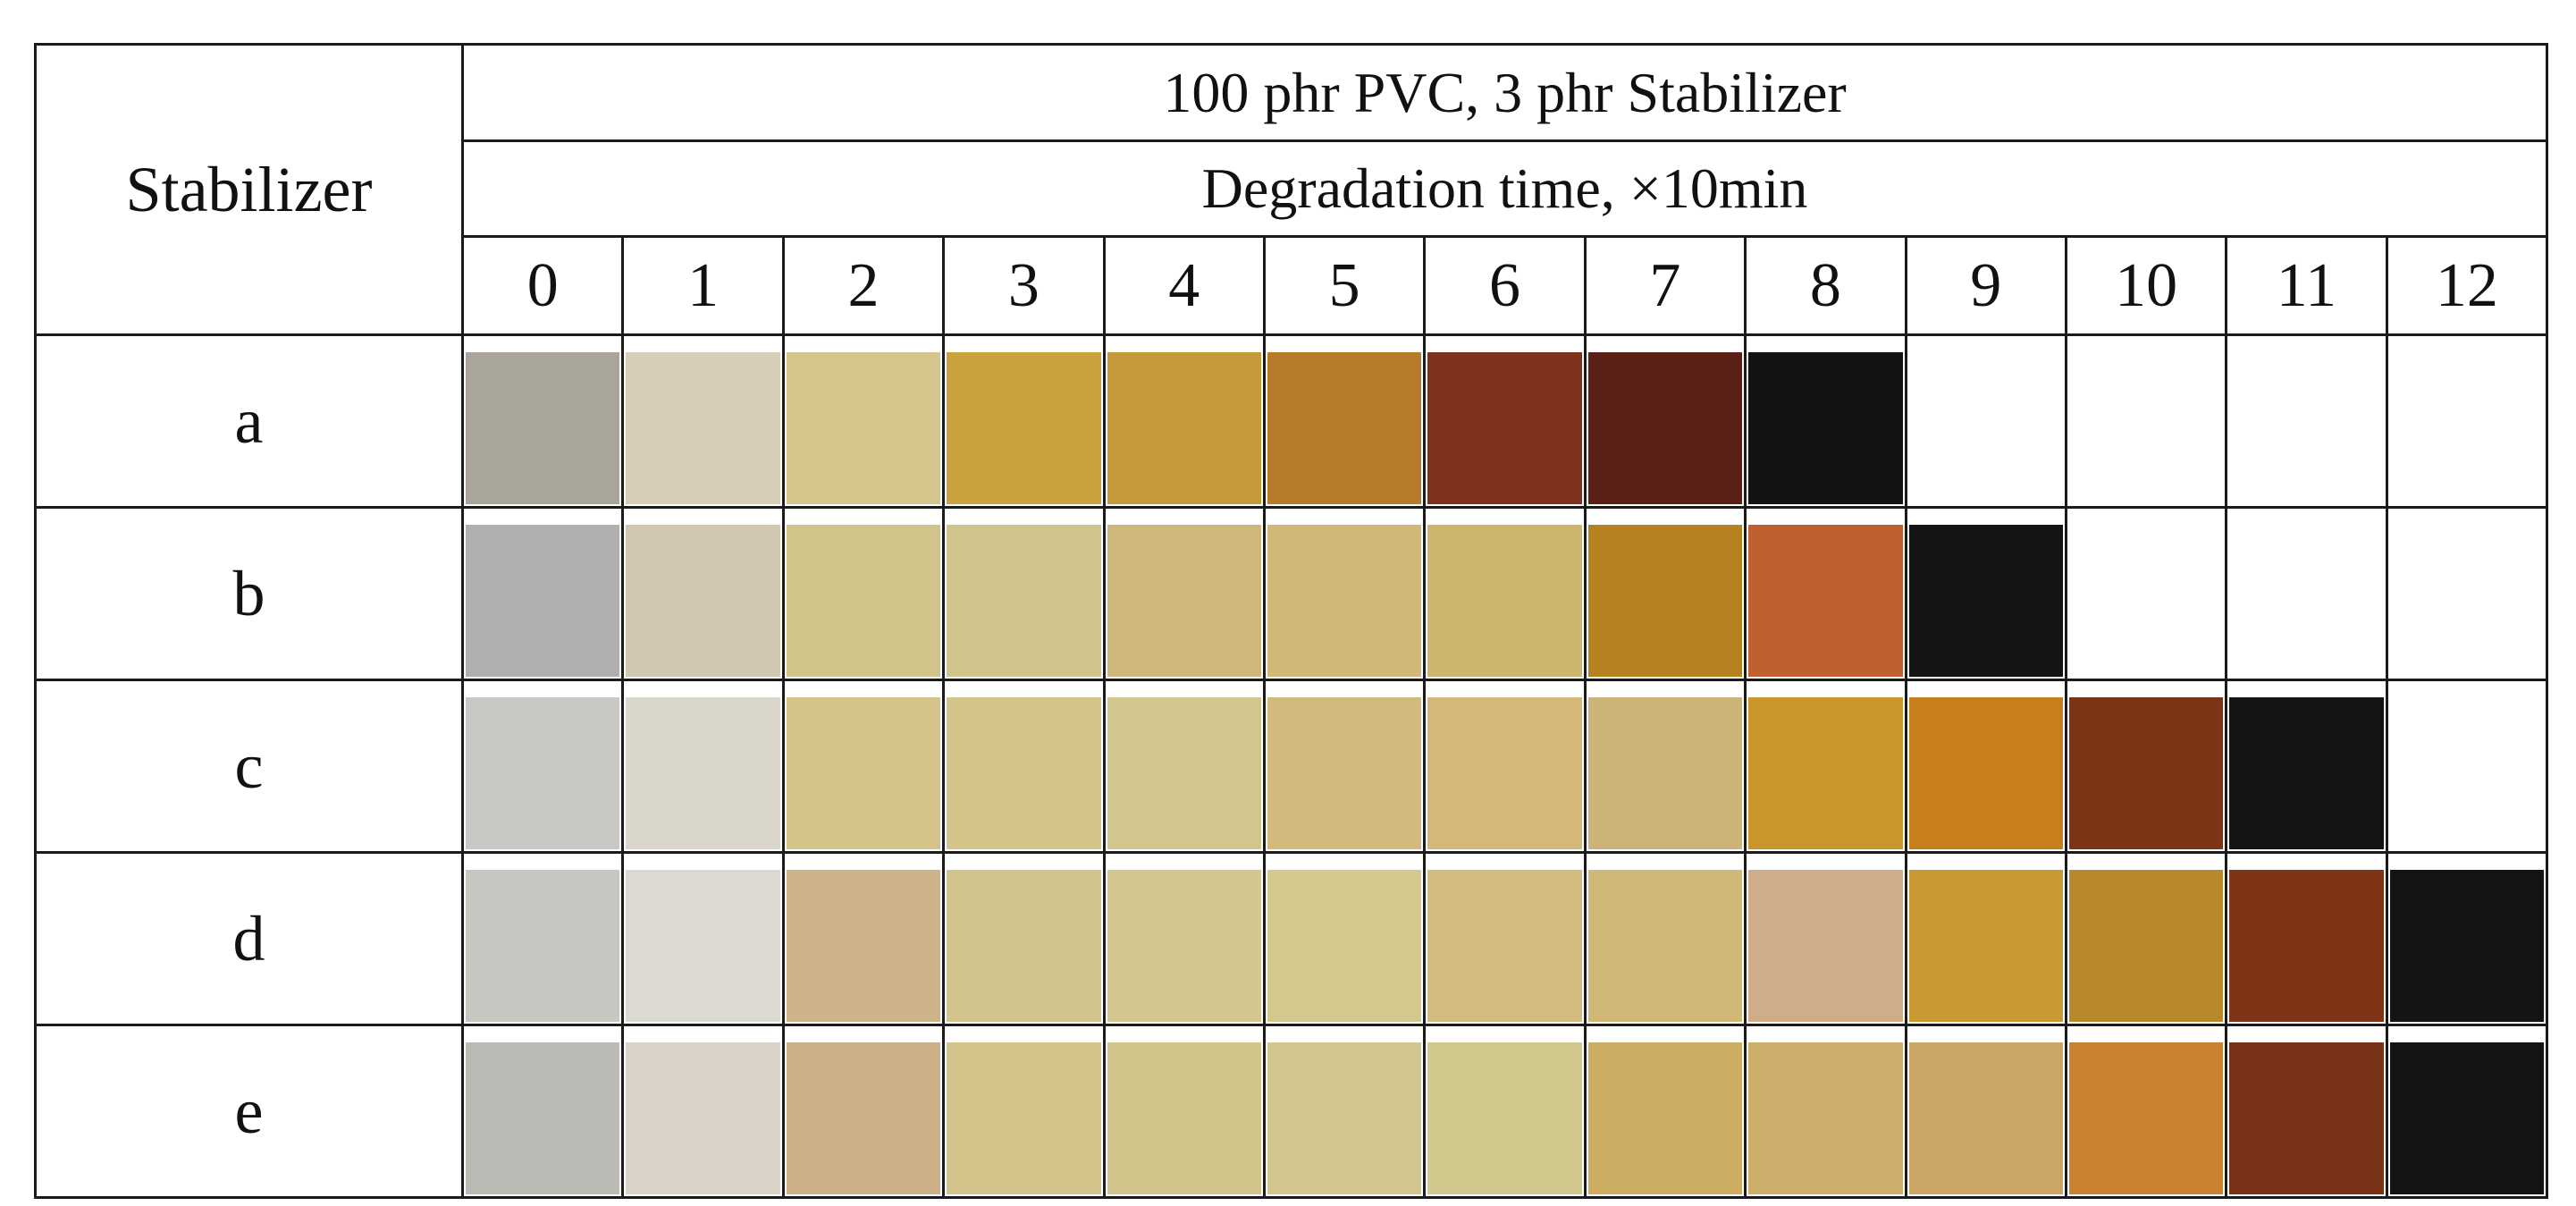 The height and width of the screenshot is (1206, 2576). I want to click on time-tick-12: 12, so click(2467, 285).